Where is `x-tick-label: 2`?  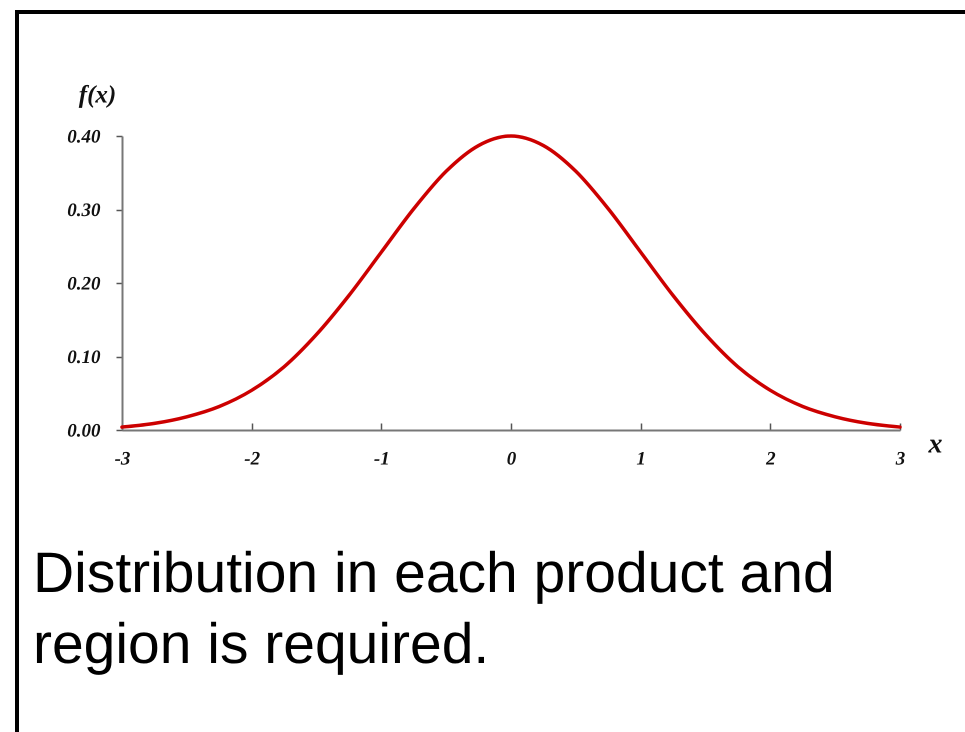
x-tick-label: 2 is located at coordinates (770, 459).